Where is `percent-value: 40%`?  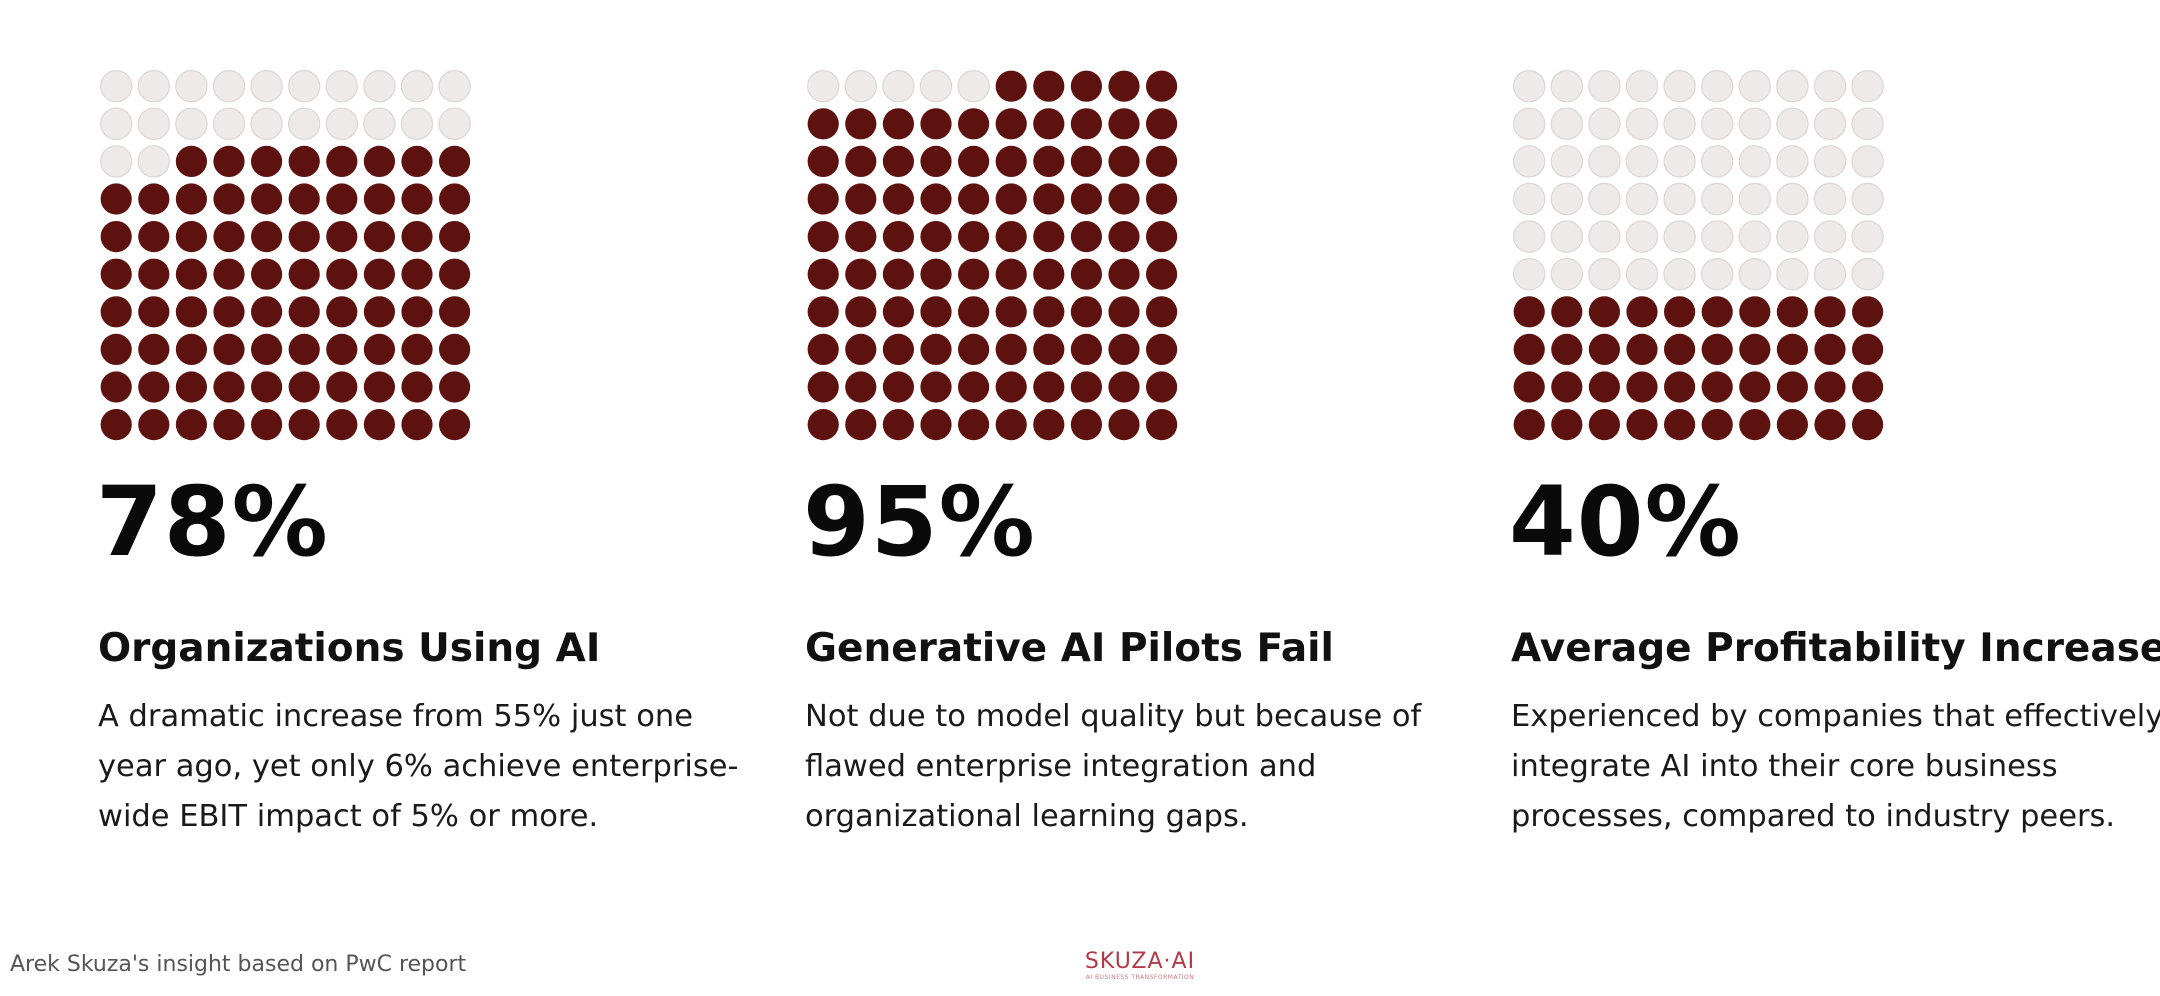 percent-value: 40% is located at coordinates (1625, 522).